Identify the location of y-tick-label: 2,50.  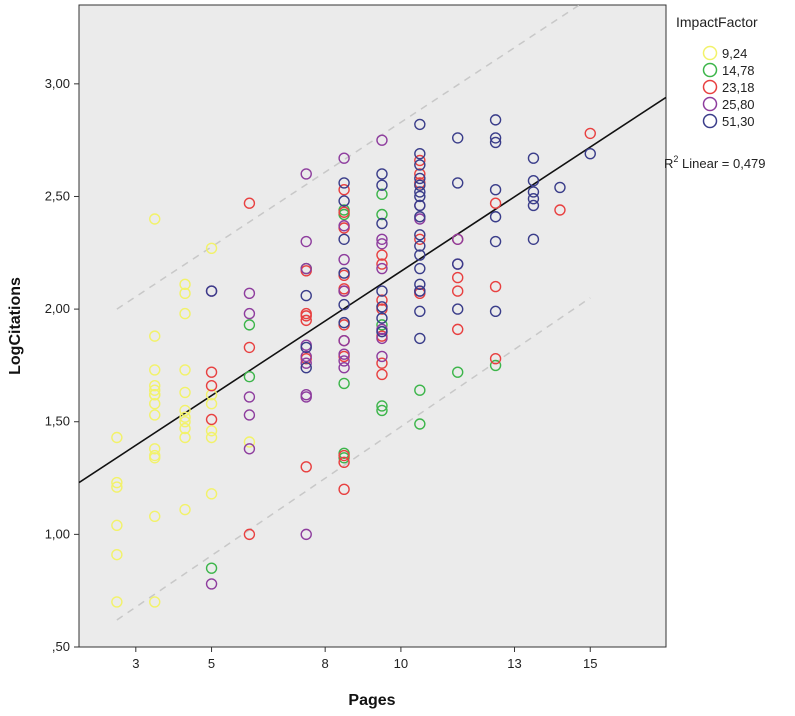
(57, 195).